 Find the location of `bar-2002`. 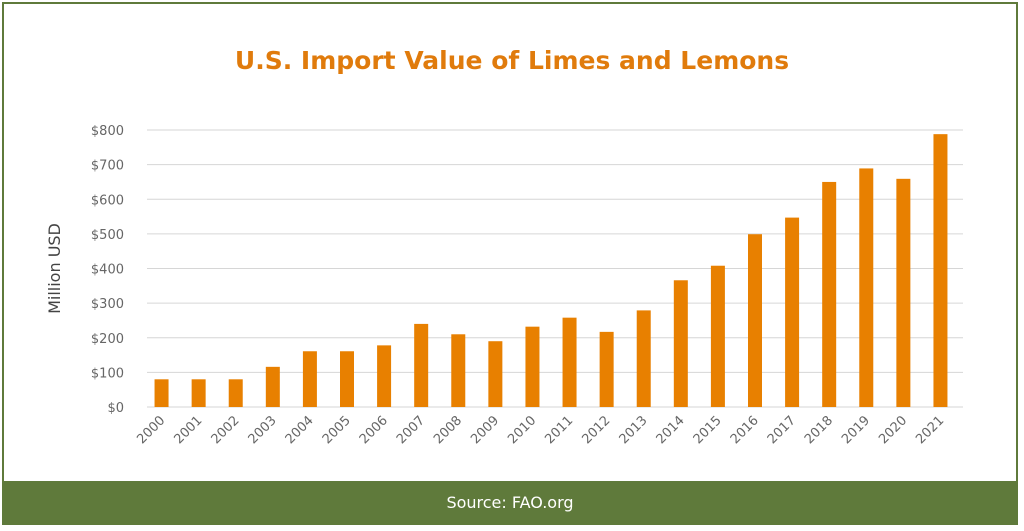

bar-2002 is located at coordinates (235, 393).